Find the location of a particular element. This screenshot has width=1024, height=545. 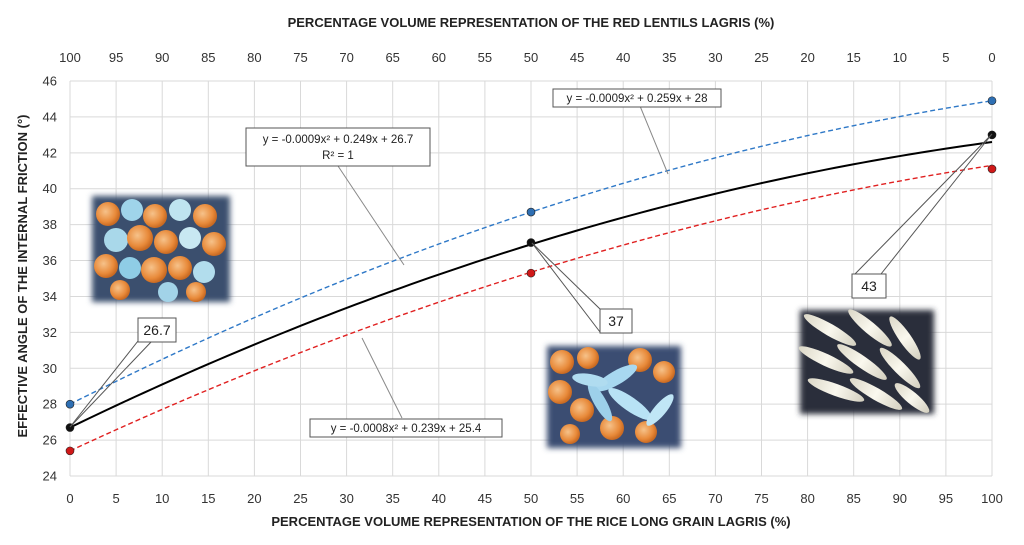

x-tick-label: 30 is located at coordinates (346, 498).